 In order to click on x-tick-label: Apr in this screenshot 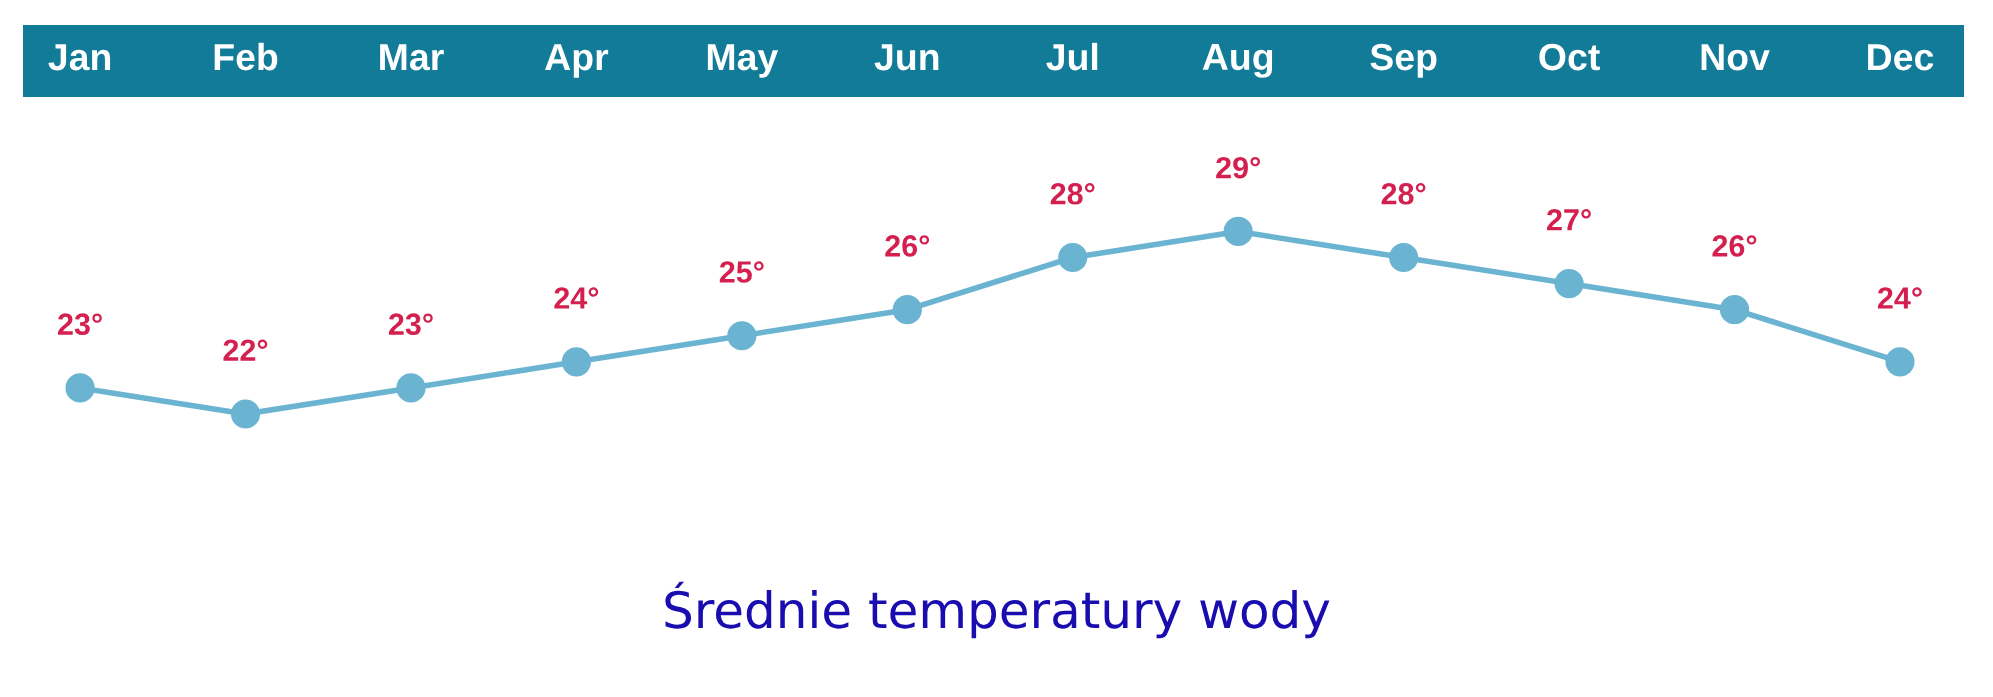, I will do `click(577, 61)`.